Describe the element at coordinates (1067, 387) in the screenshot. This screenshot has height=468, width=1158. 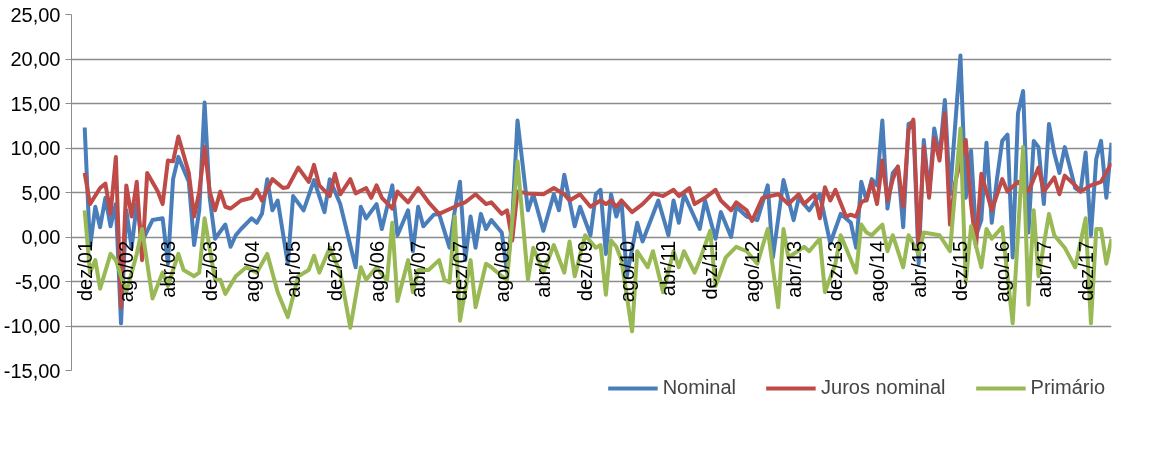
I see `legend-label: Primário` at that location.